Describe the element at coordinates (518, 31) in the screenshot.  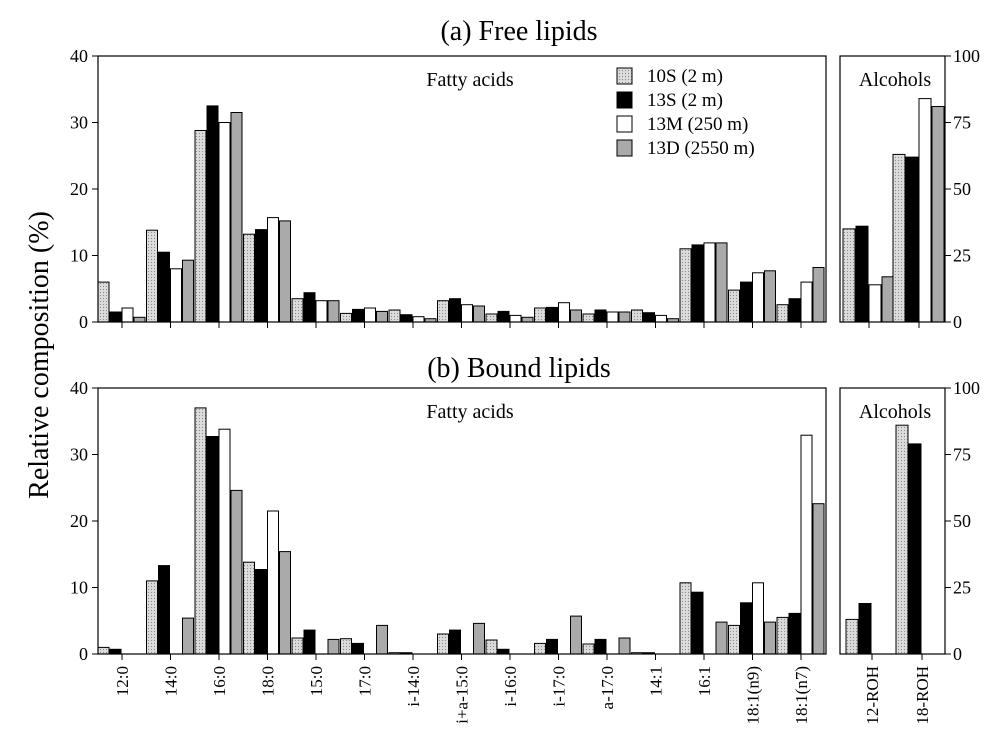
I see `chart-title-a: (a) Free lipids` at that location.